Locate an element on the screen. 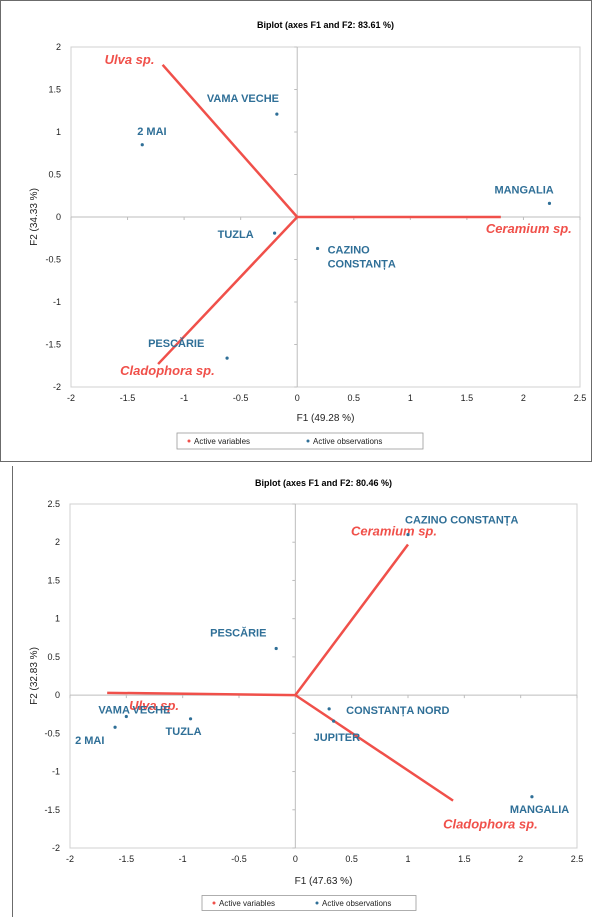 This screenshot has width=592, height=917. observation-label: JUPITER is located at coordinates (337, 738).